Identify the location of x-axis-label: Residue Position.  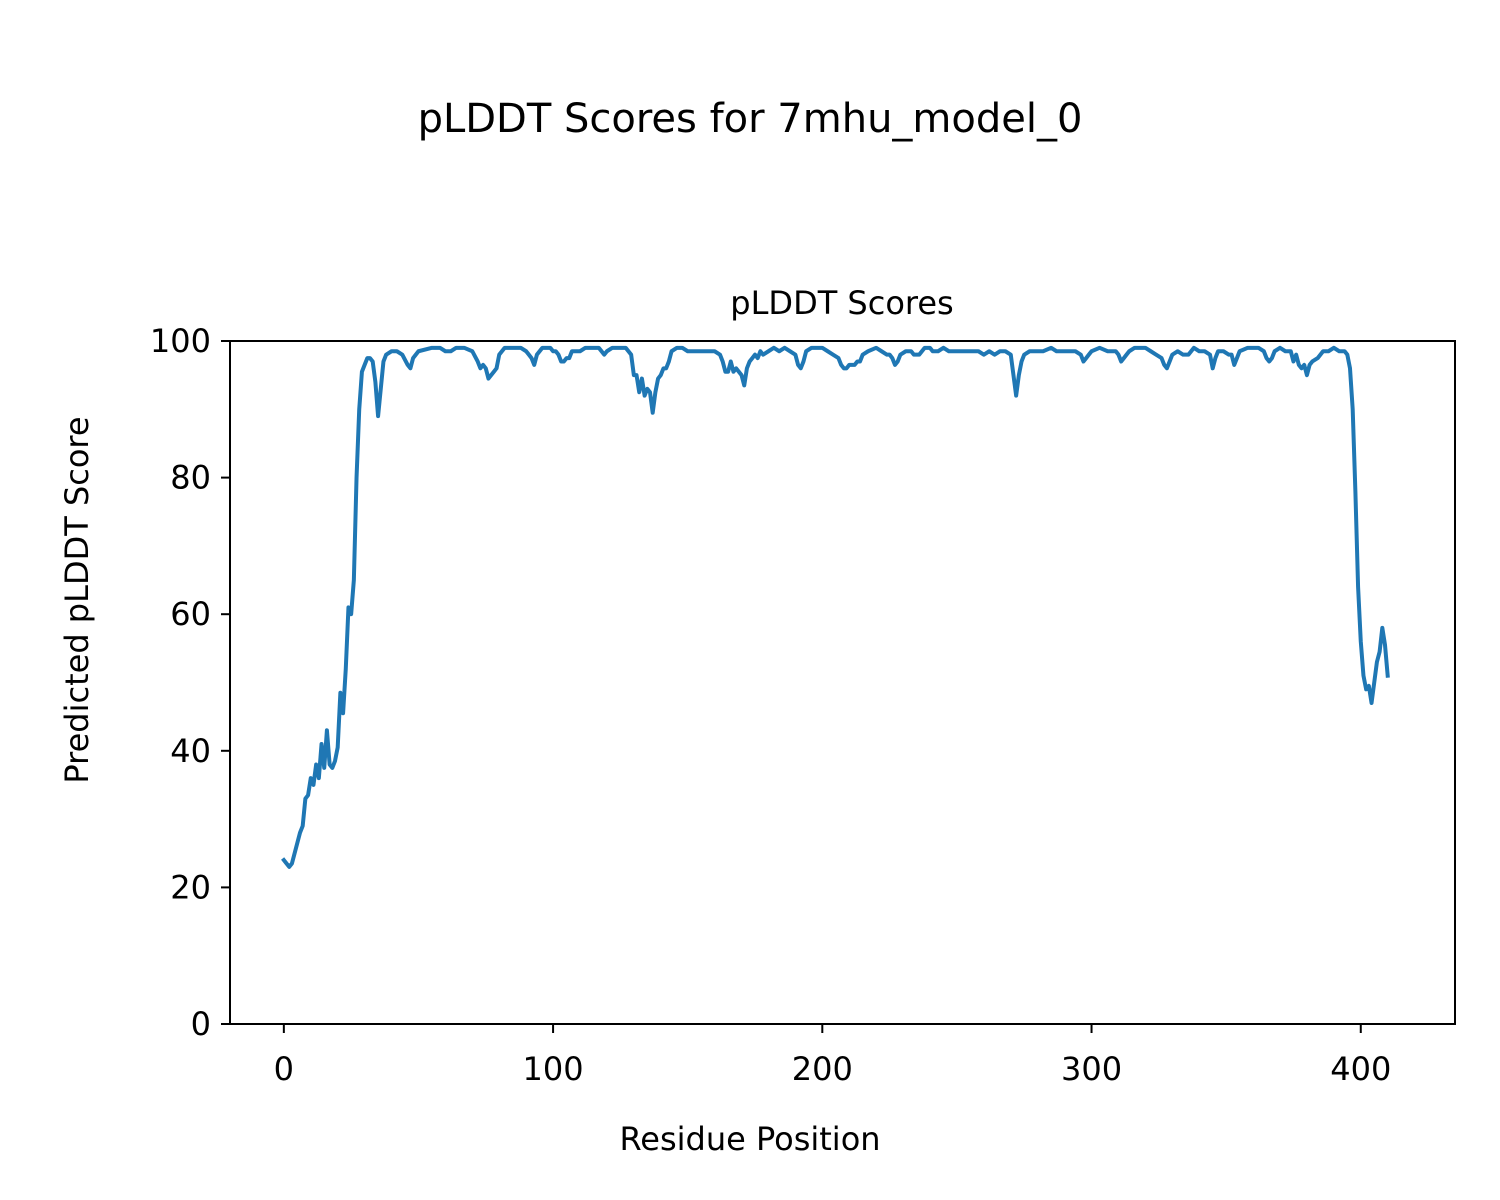
(749, 1139).